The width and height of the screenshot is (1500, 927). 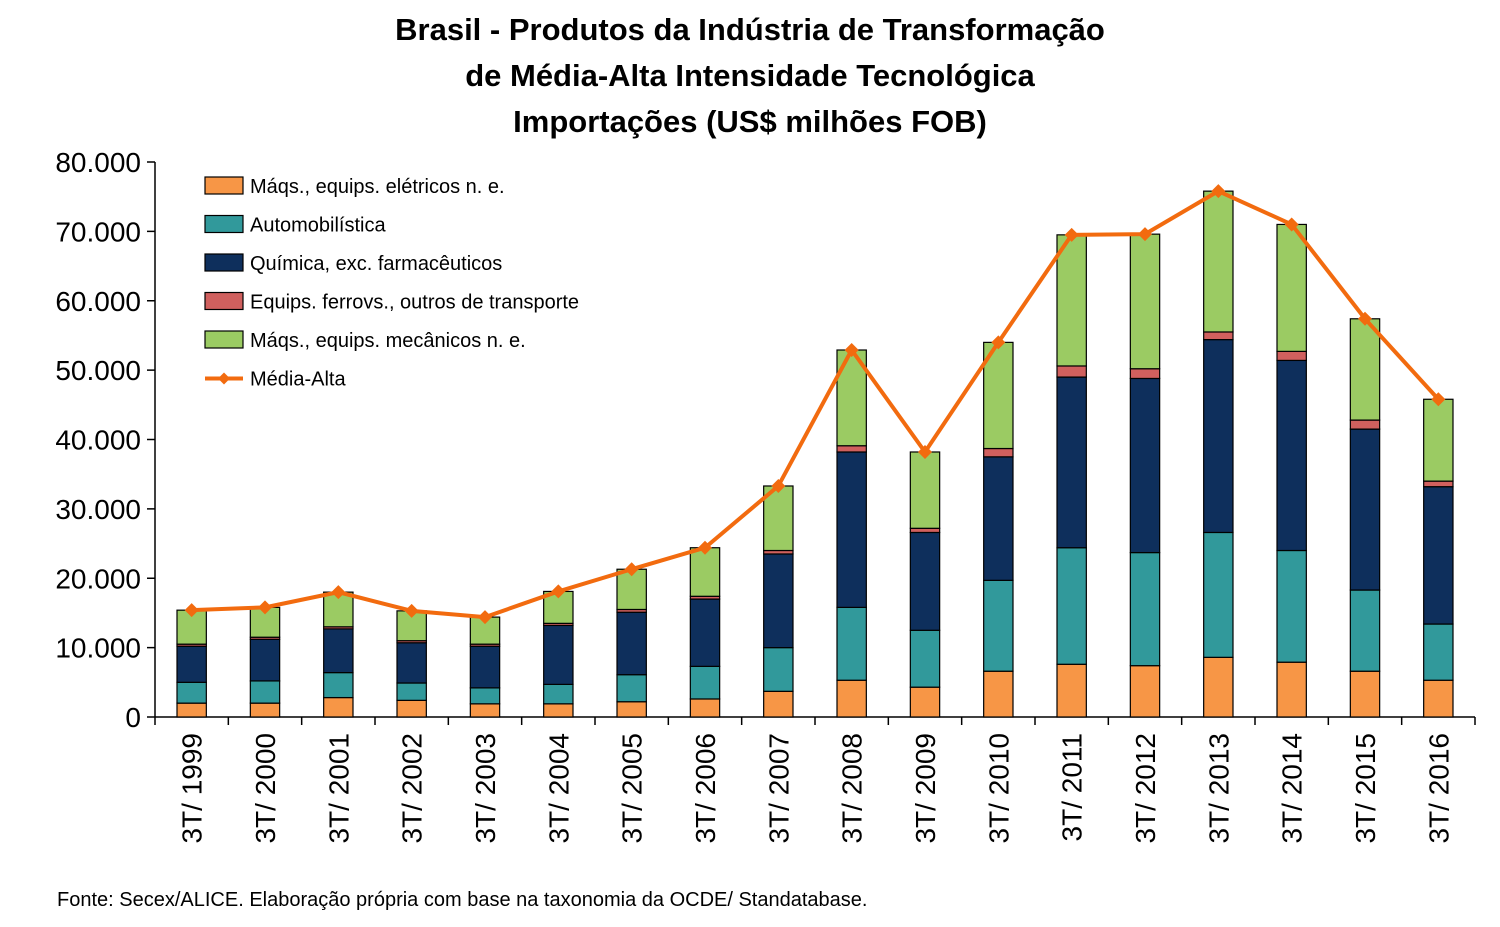 I want to click on x-tick-label: 3T/ 2014, so click(x=1292, y=788).